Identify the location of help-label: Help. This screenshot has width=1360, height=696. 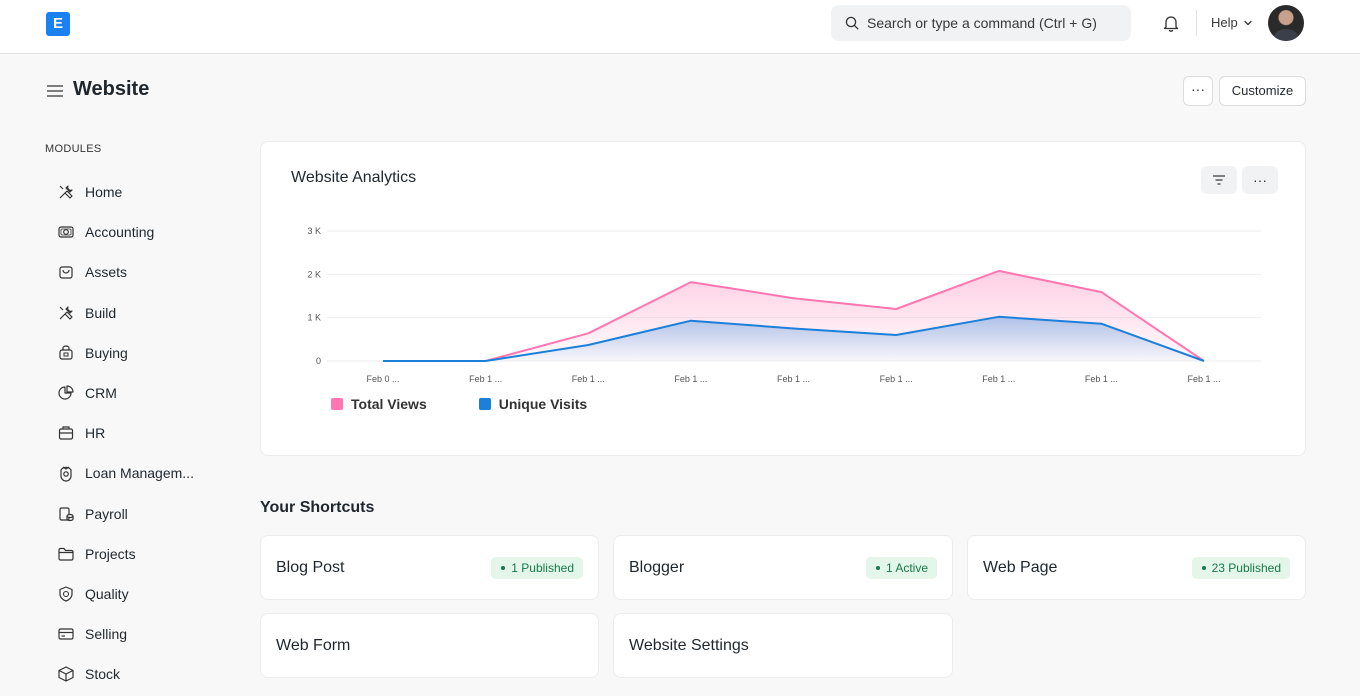
(1224, 22).